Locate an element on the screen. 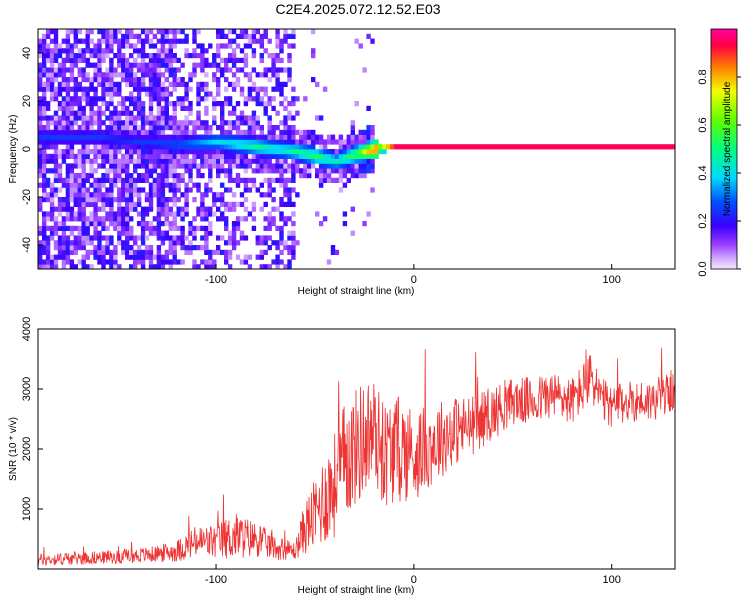  spectrogram-y-label: Frequency (Hz) is located at coordinates (13, 149).